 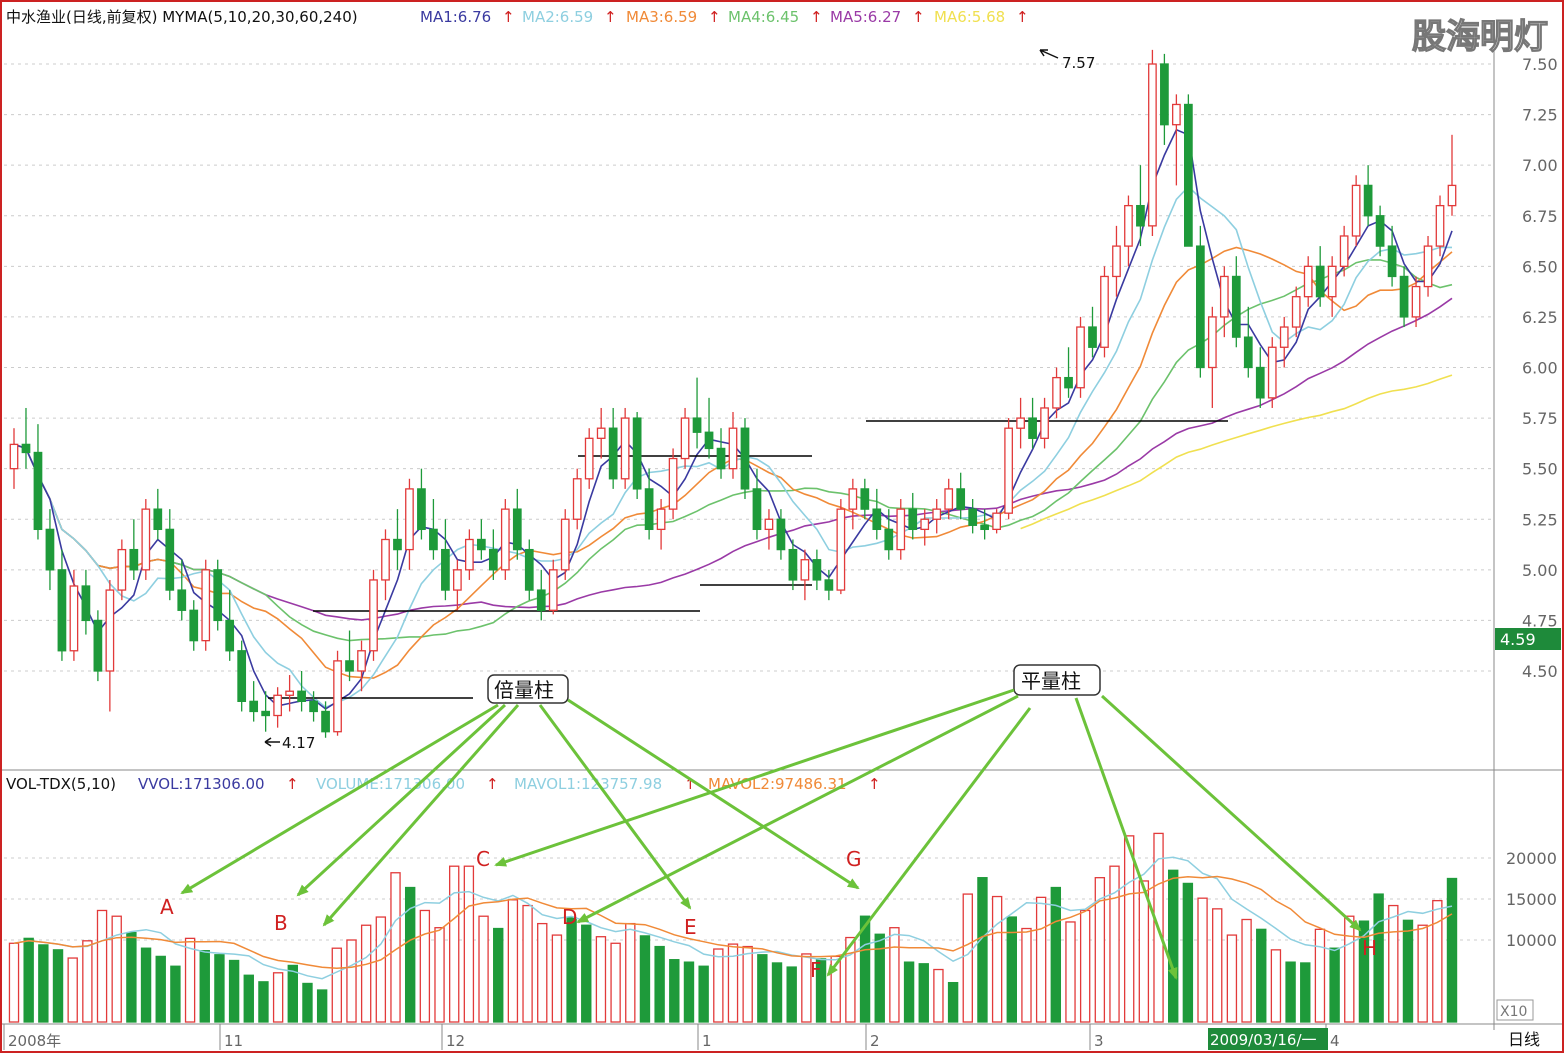 I want to click on volume-axis: 20000 15000 10000, so click(x=1531, y=899).